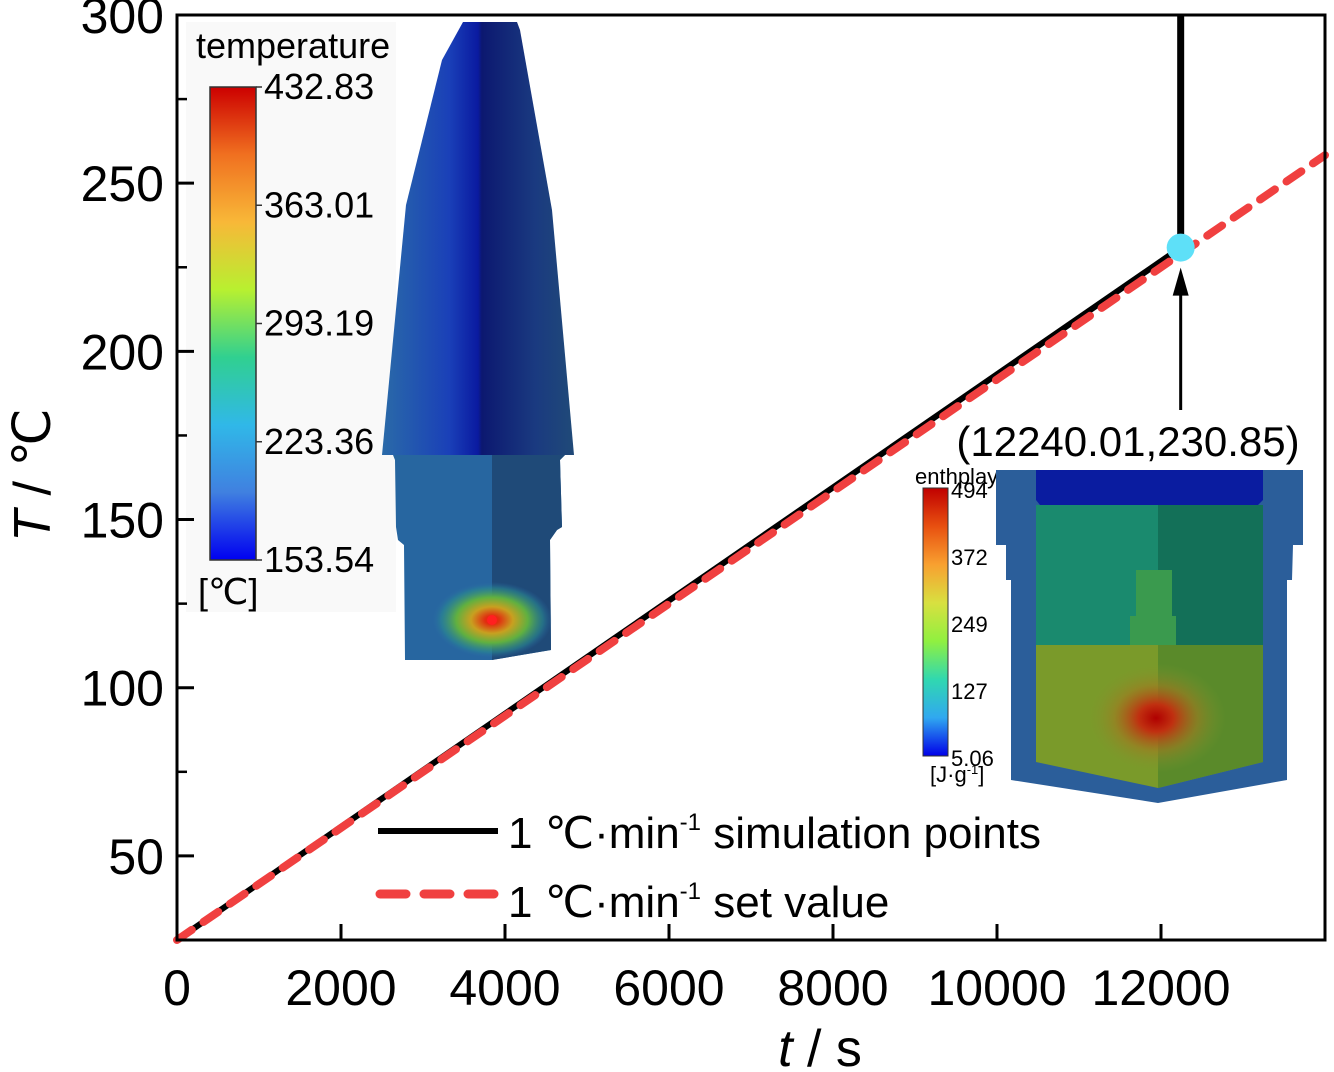 Image resolution: width=1334 pixels, height=1072 pixels. I want to click on annotation-label: (12240.01,230.85), so click(1127, 441).